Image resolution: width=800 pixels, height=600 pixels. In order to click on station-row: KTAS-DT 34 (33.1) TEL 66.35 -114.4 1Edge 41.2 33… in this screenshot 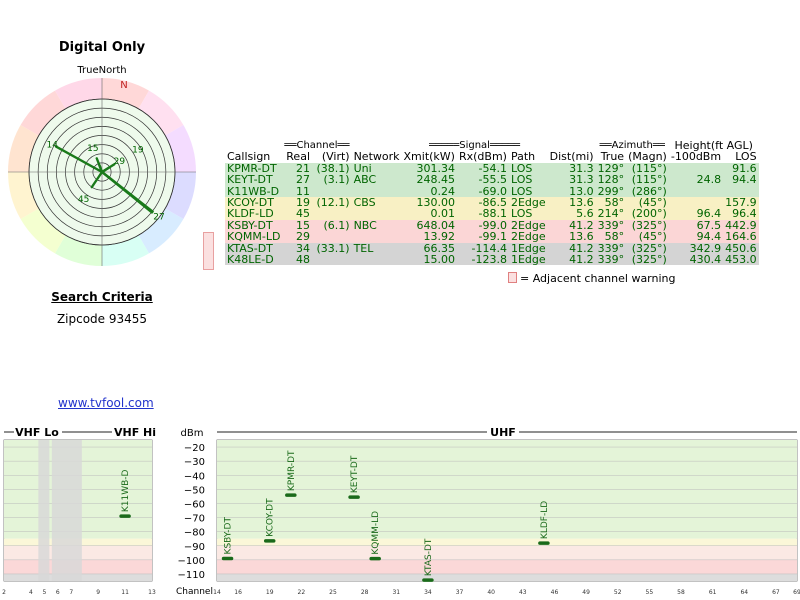, I will do `click(492, 248)`.